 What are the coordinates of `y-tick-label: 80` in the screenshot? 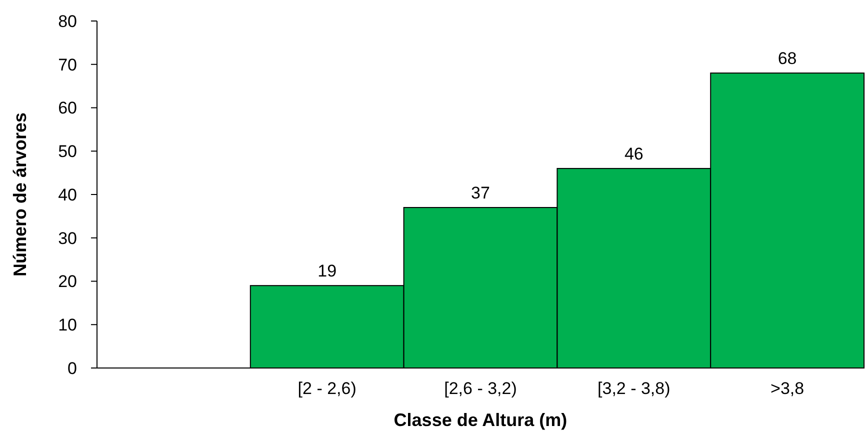 It's located at (67, 21).